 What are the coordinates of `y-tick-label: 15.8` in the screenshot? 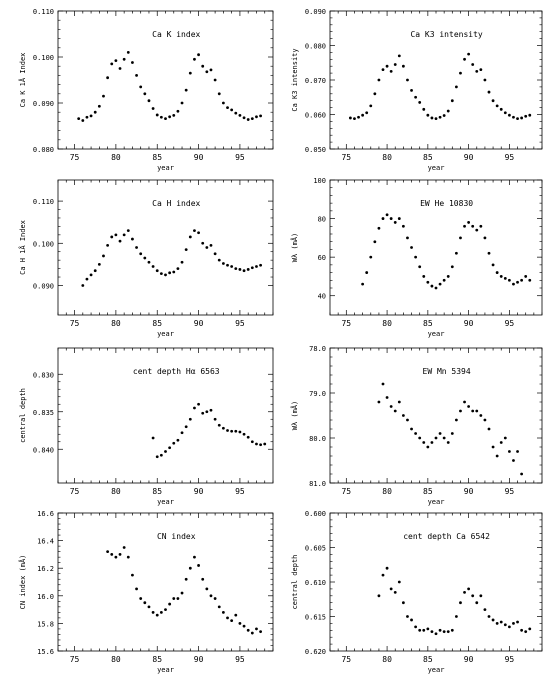 It's located at (45, 624).